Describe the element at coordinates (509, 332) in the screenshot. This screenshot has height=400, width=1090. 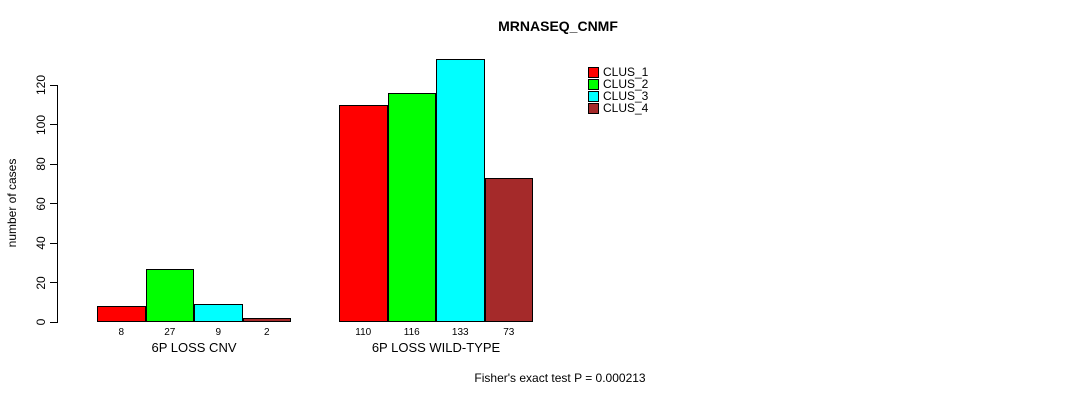
I see `bar-value-label: 73` at that location.